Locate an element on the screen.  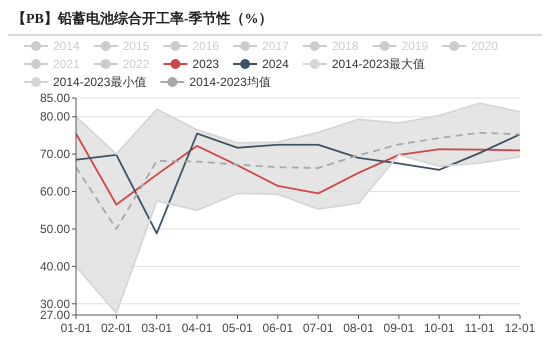
legend-label: 2024 is located at coordinates (276, 64).